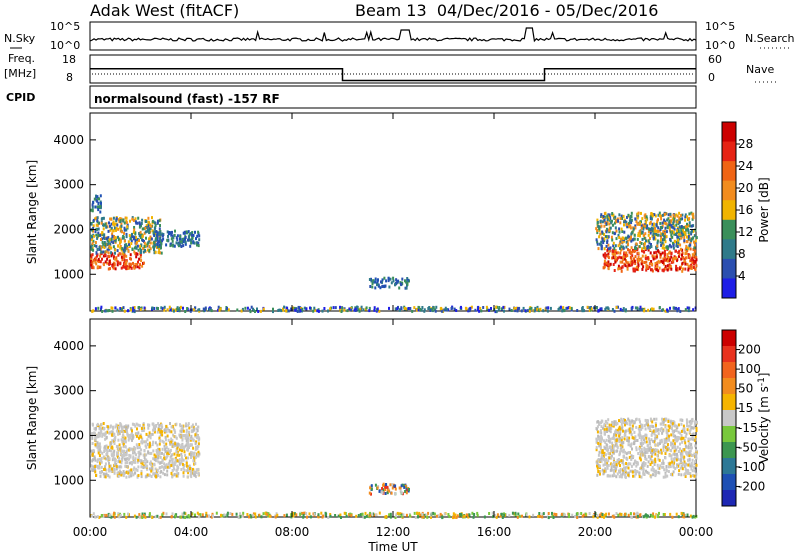 The image size is (800, 554). What do you see at coordinates (20, 38) in the screenshot?
I see `nsky-label: N.Sky` at bounding box center [20, 38].